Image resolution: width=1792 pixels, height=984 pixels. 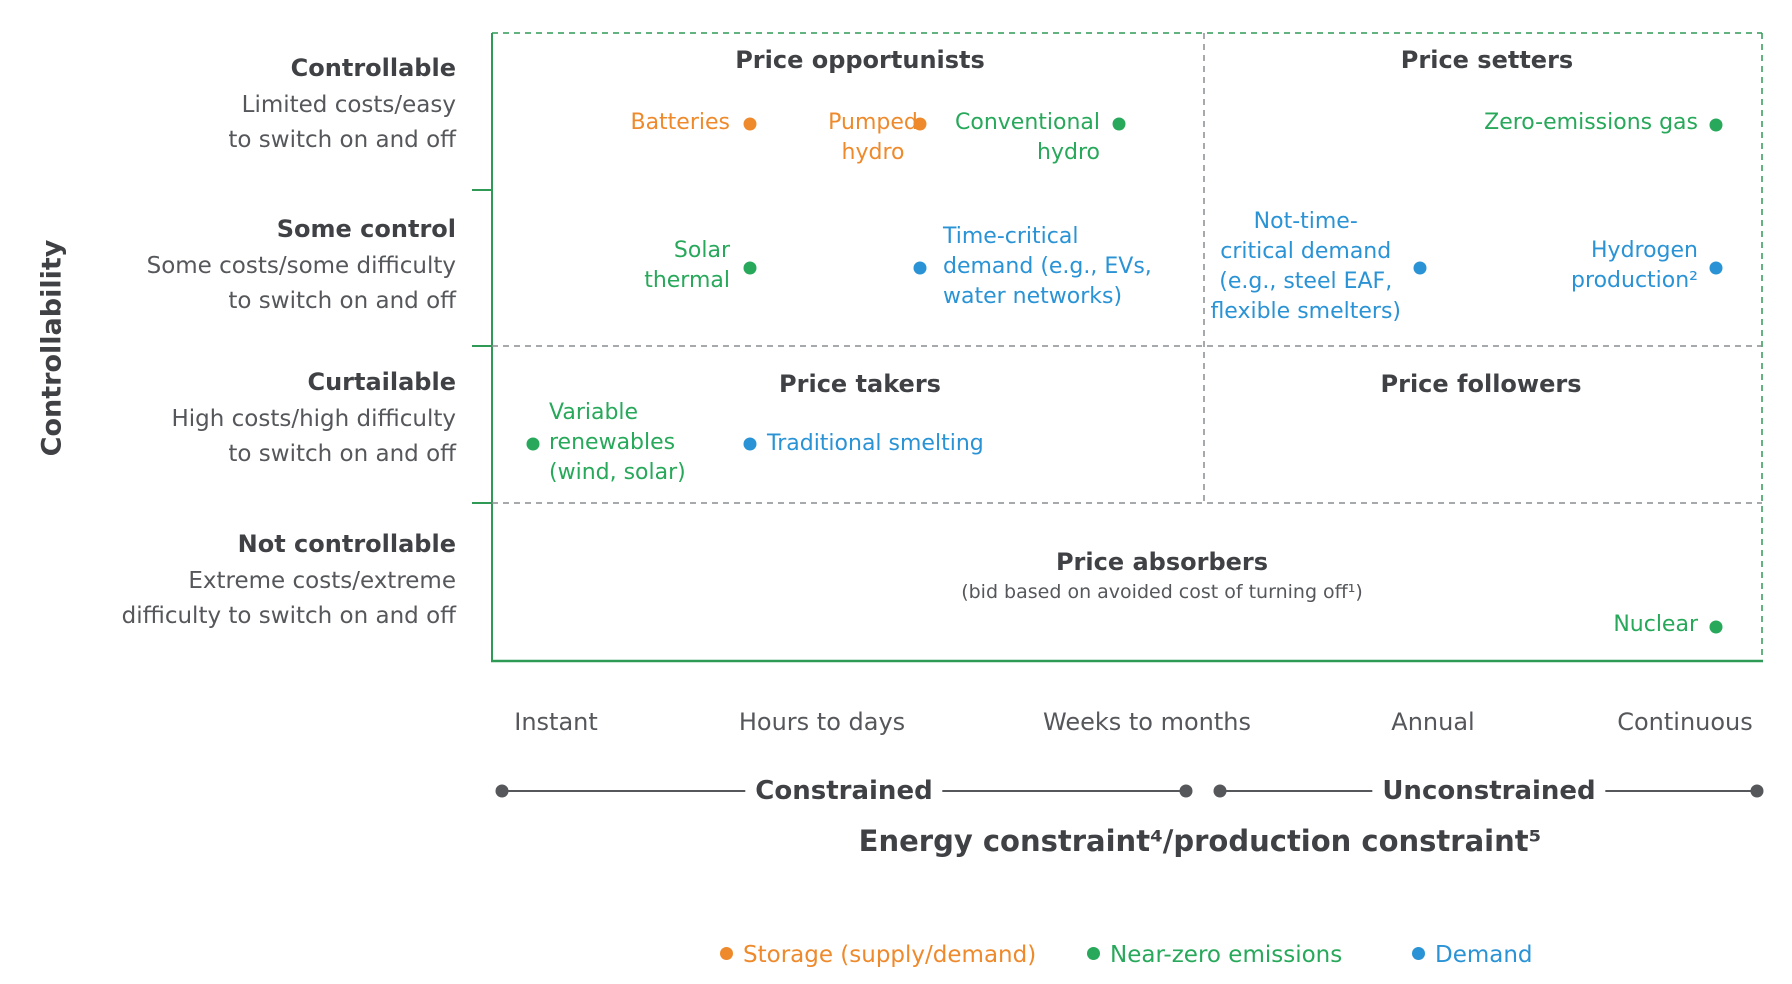 I want to click on x-tick-weeks-to-months: Weeks to months, so click(x=1147, y=722).